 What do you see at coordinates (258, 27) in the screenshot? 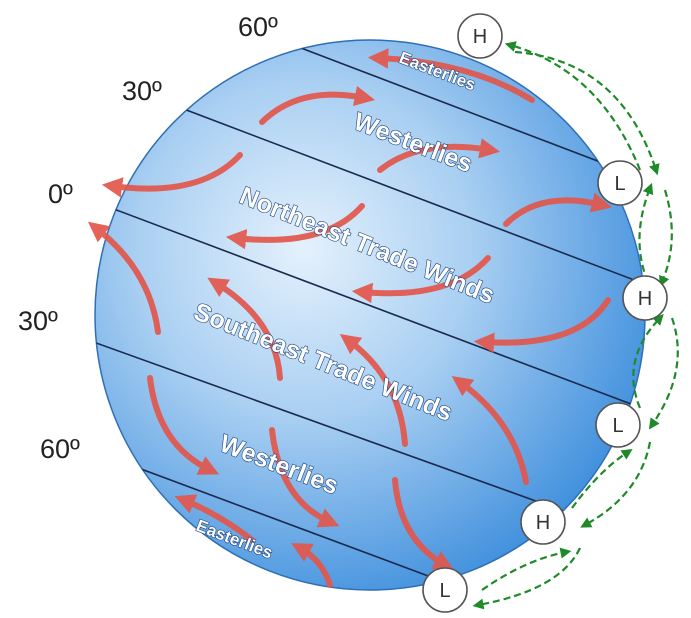
I see `latitude-label-north-60: 60º` at bounding box center [258, 27].